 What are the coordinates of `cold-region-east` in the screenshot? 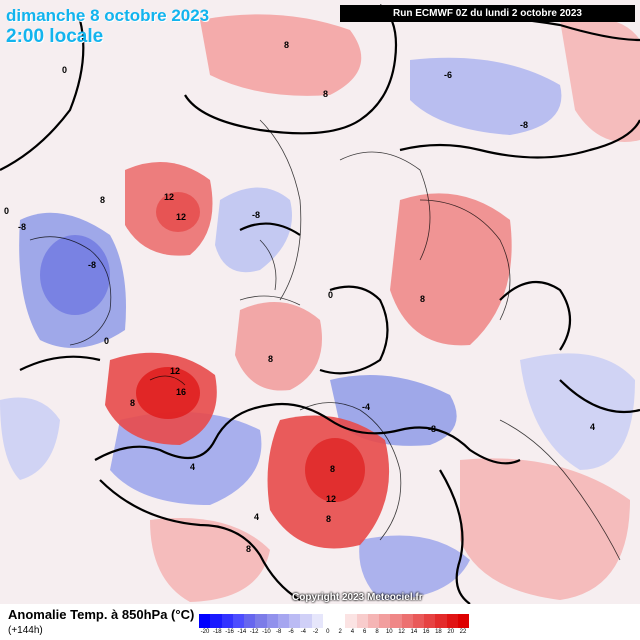 It's located at (577, 411).